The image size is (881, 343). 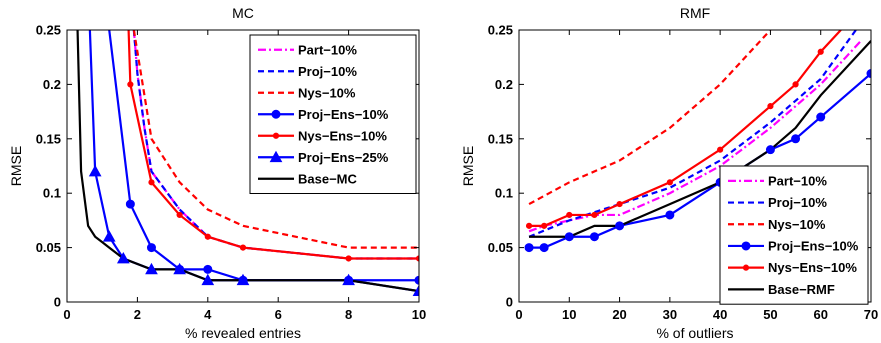 What do you see at coordinates (278, 314) in the screenshot?
I see `x-tick-label: 6` at bounding box center [278, 314].